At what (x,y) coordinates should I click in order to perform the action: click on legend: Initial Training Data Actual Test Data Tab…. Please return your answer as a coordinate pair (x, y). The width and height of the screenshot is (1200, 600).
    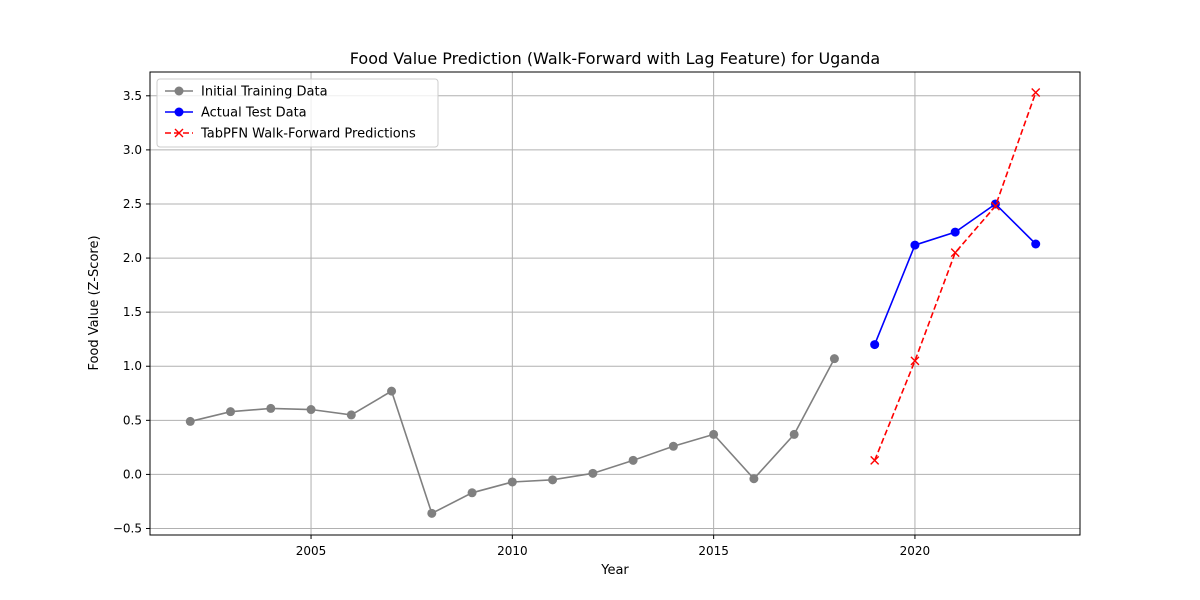
    Looking at the image, I should click on (297, 113).